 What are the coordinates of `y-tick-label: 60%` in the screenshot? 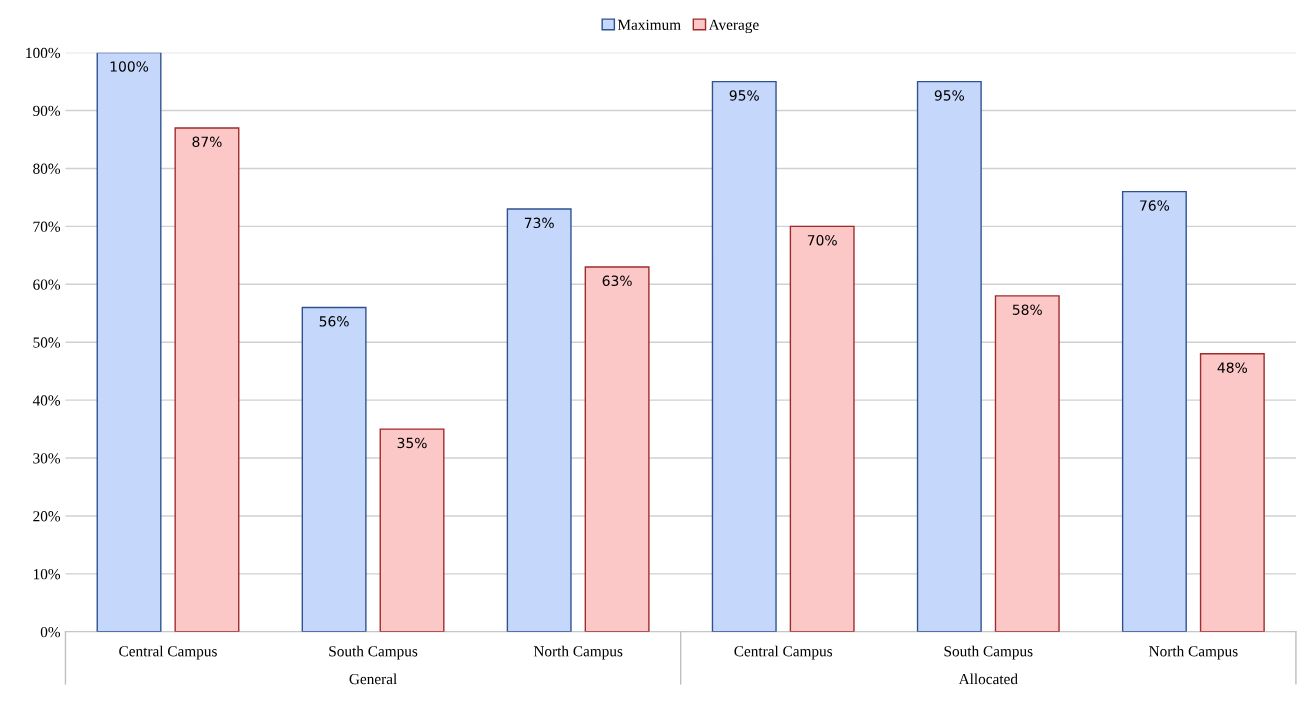 It's located at (47, 284).